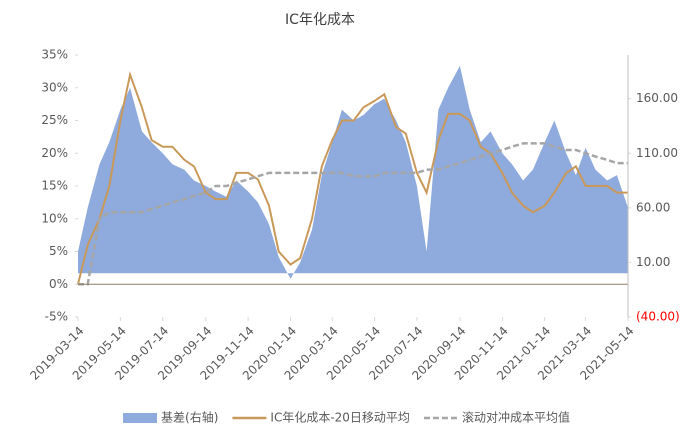 Image resolution: width=693 pixels, height=443 pixels. I want to click on chart-title: IC年化成本, so click(320, 20).